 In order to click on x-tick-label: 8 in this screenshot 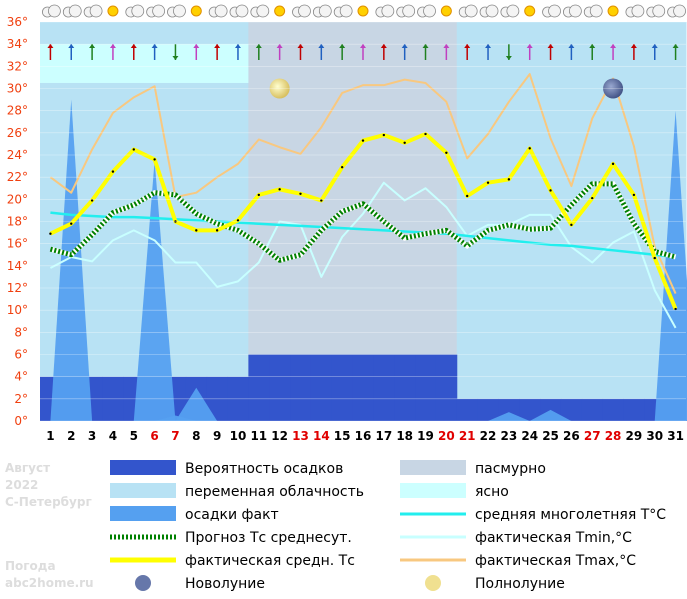, I will do `click(196, 436)`.